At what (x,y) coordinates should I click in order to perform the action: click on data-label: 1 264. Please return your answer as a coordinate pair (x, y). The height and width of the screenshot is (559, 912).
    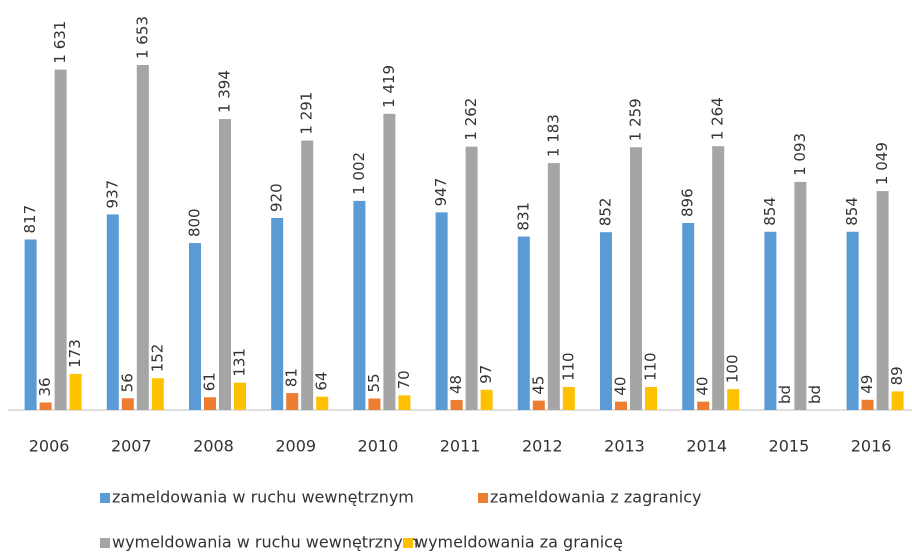
    Looking at the image, I should click on (718, 118).